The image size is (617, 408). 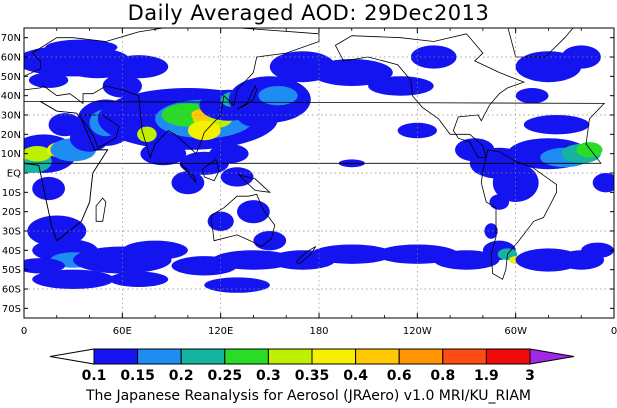 I want to click on colorbar-label: 0.3, so click(x=268, y=376).